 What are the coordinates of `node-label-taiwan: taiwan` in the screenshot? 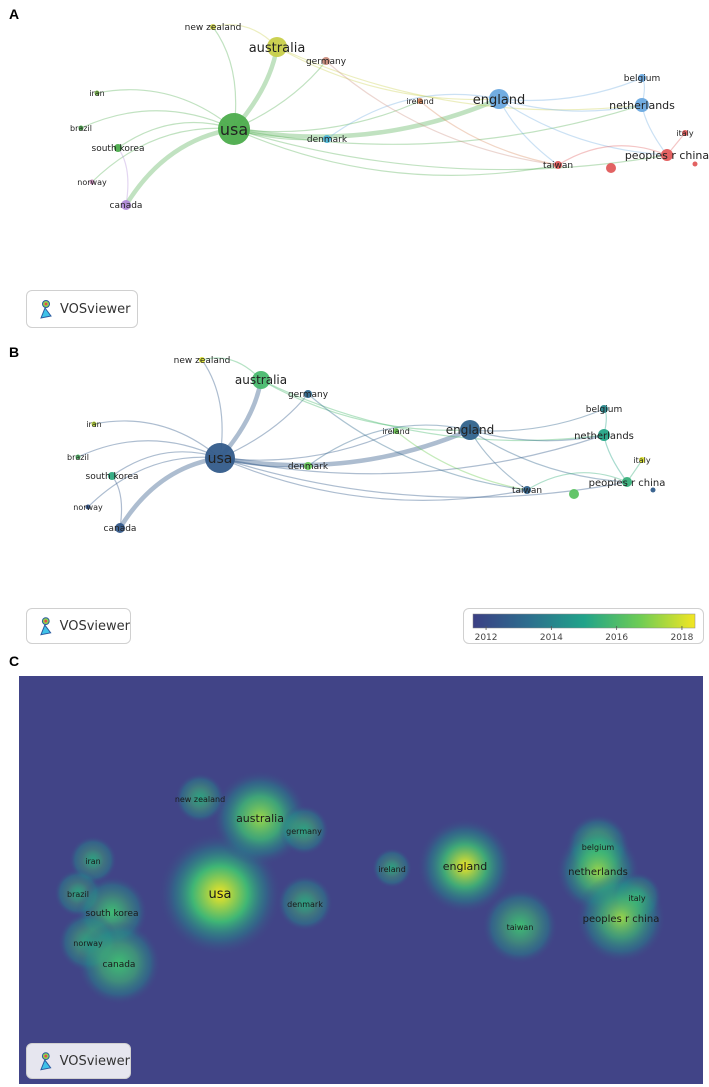 It's located at (527, 491).